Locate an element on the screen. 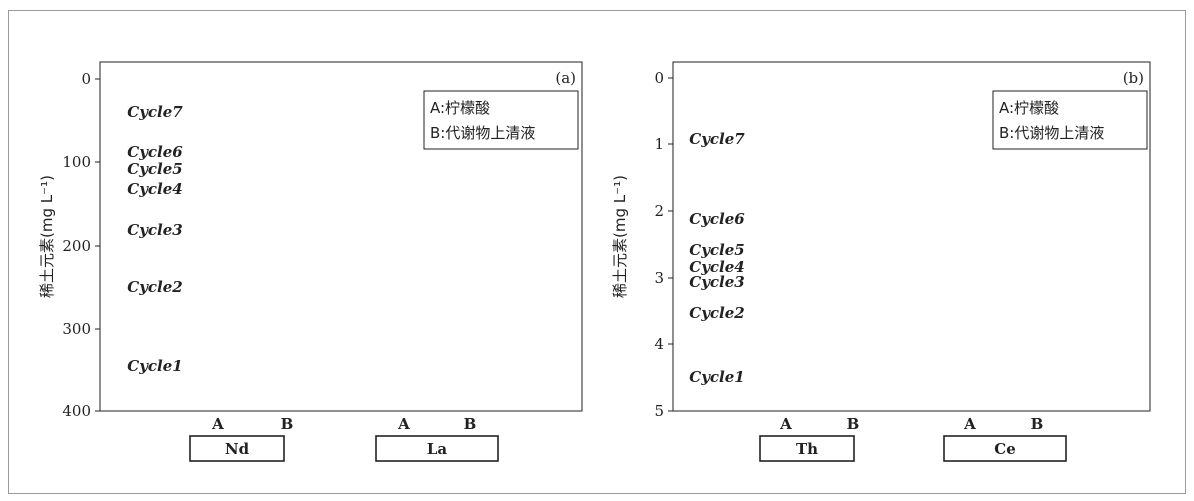 The height and width of the screenshot is (501, 1194). y-tick-label: 300 is located at coordinates (76, 329).